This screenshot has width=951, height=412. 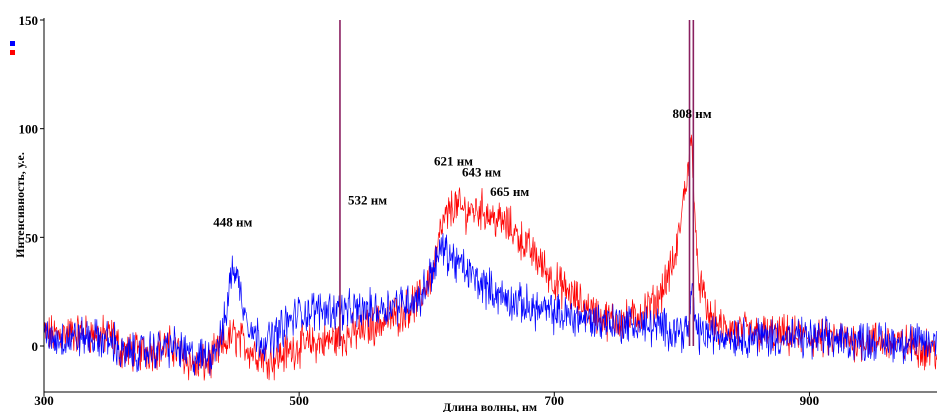 I want to click on y-axis-title: Интенсивность, у.е., so click(x=20, y=205).